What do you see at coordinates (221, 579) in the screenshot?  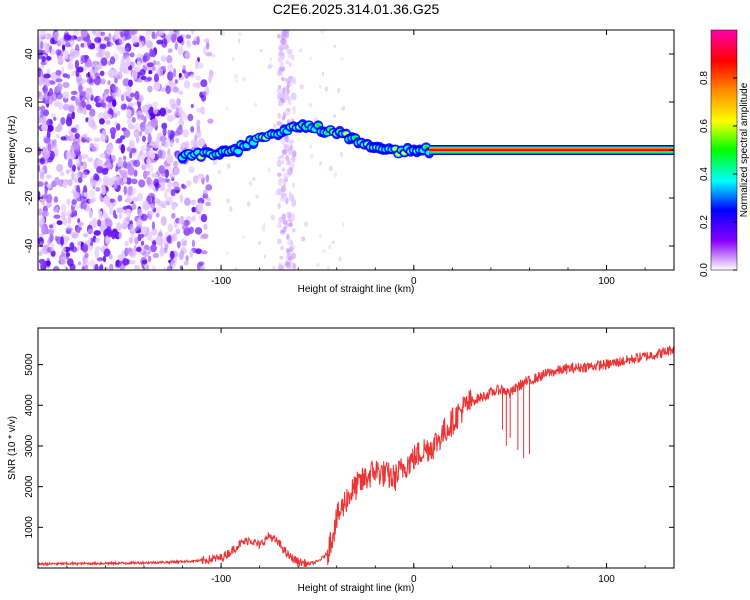 I see `snr-x-tick-label: -100` at bounding box center [221, 579].